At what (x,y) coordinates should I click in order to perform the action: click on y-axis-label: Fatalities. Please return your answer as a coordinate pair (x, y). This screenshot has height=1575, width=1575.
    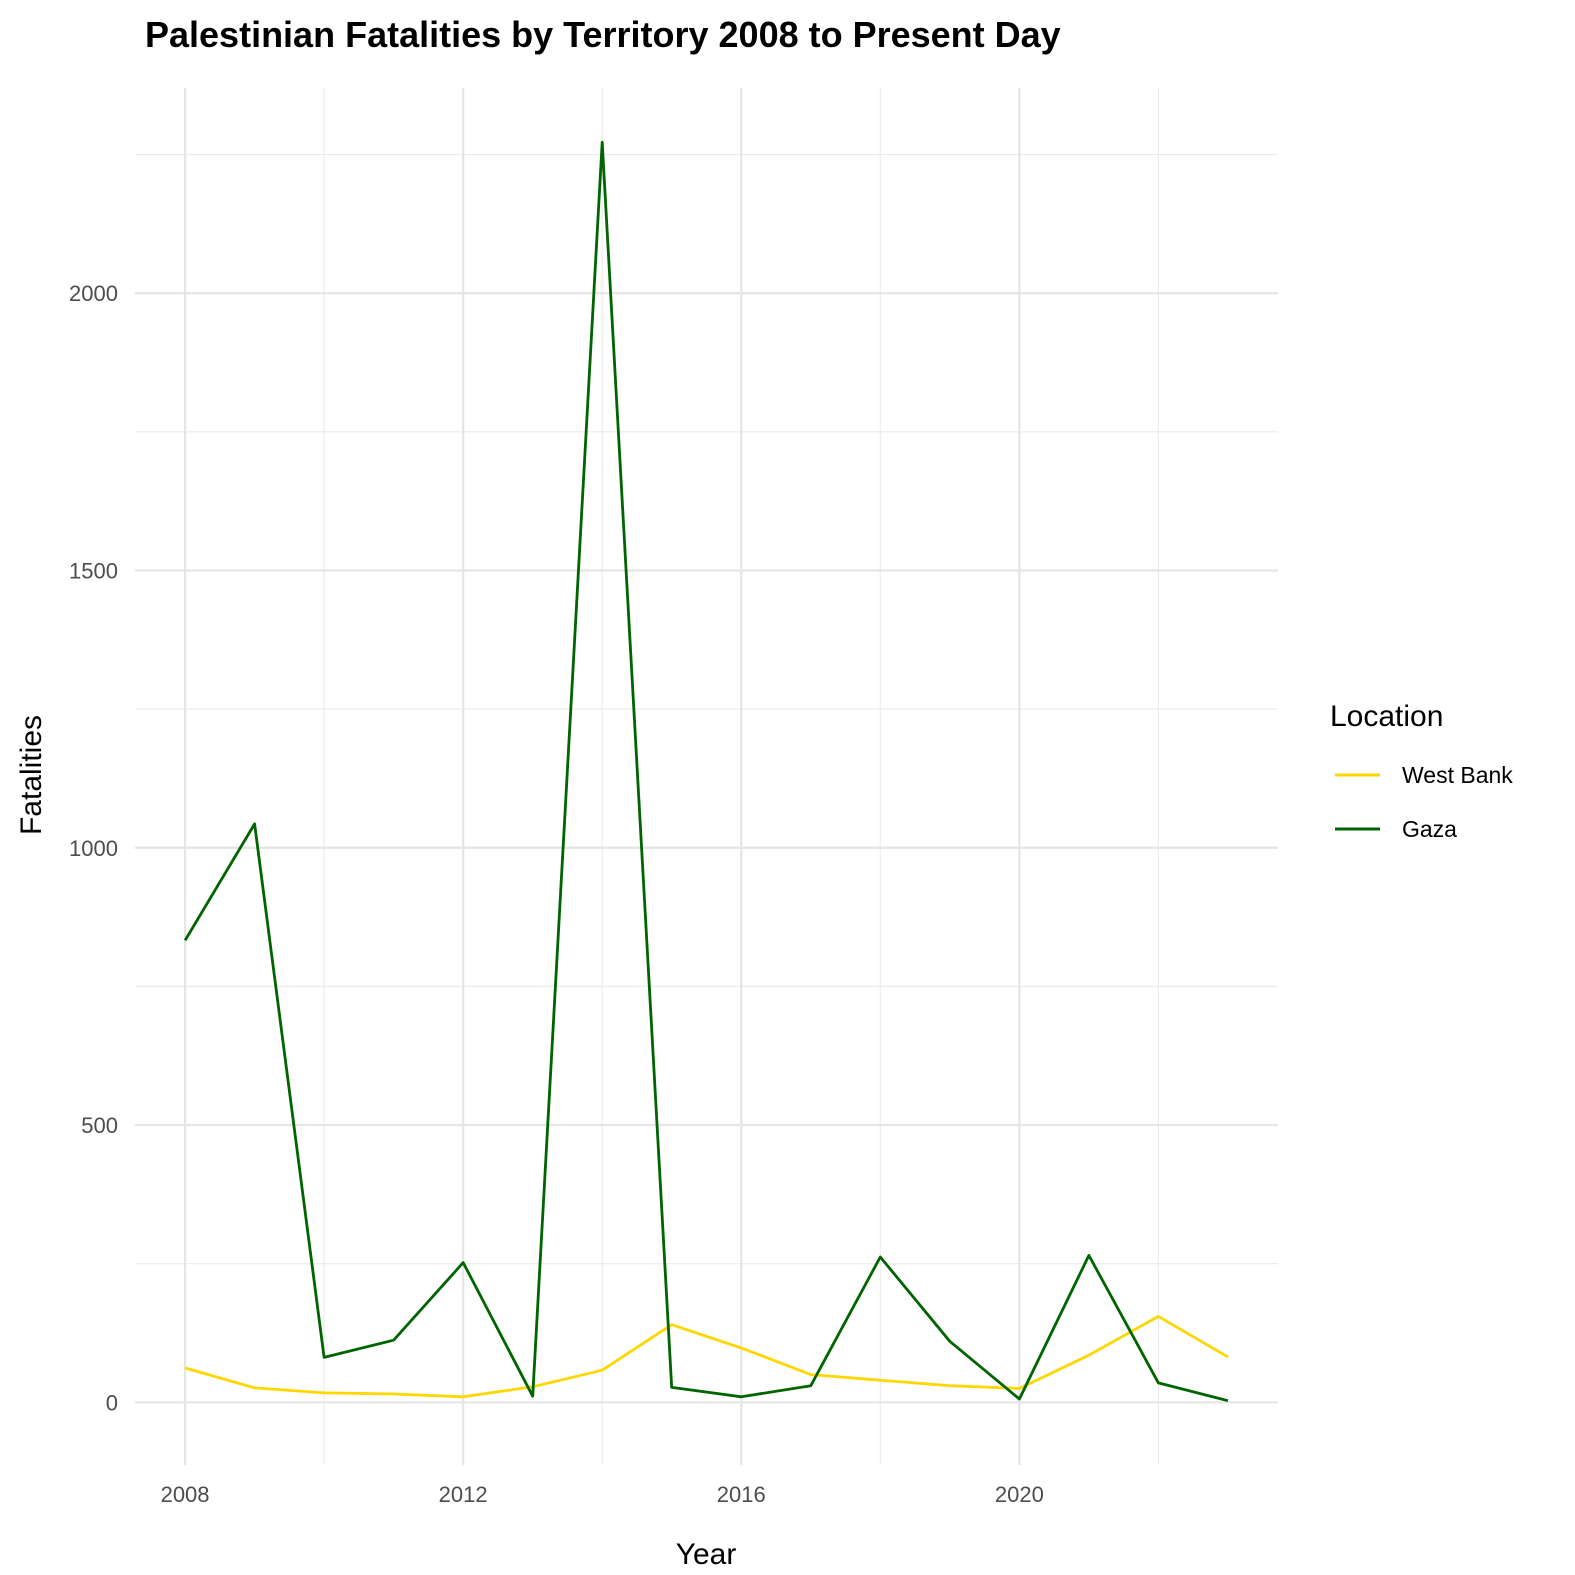
    Looking at the image, I should click on (31, 775).